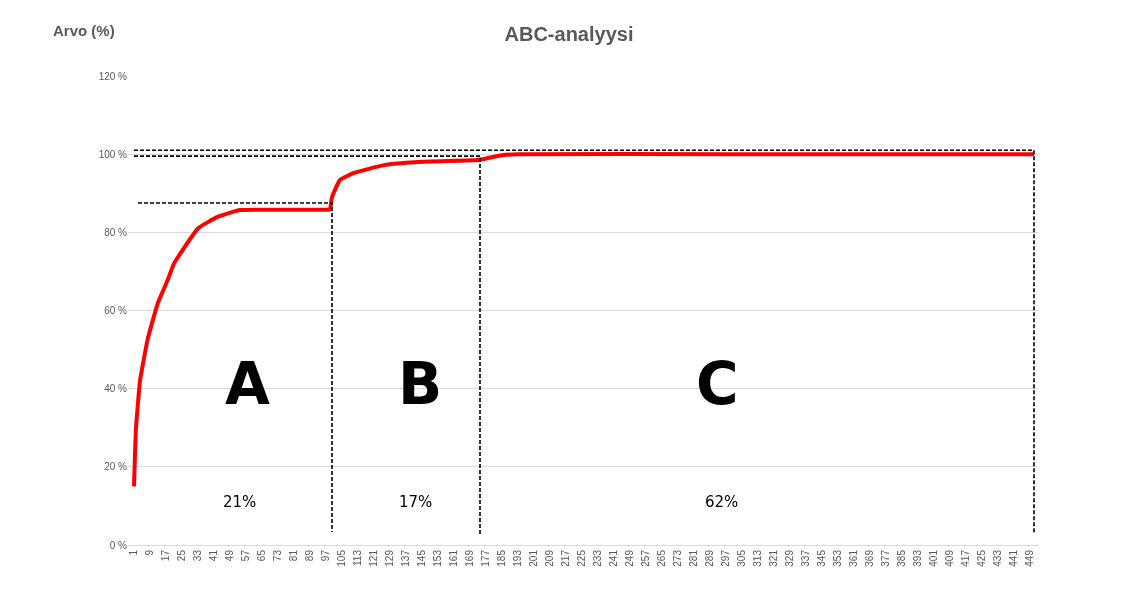  What do you see at coordinates (934, 558) in the screenshot?
I see `x-tick-label: 401` at bounding box center [934, 558].